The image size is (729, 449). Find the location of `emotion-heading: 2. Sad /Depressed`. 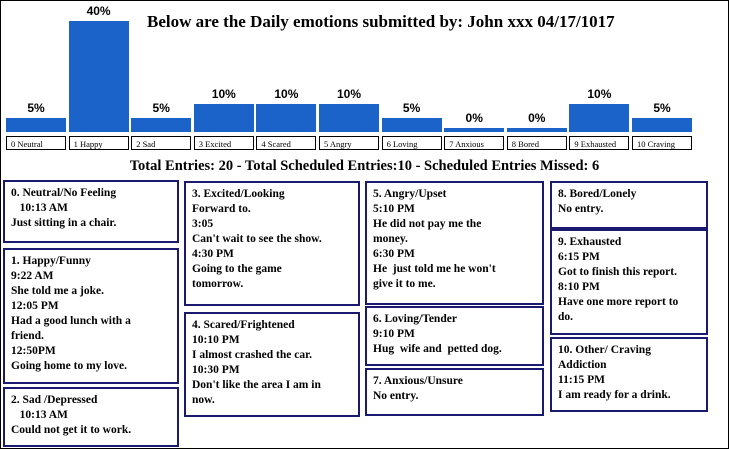

emotion-heading: 2. Sad /Depressed is located at coordinates (54, 400).